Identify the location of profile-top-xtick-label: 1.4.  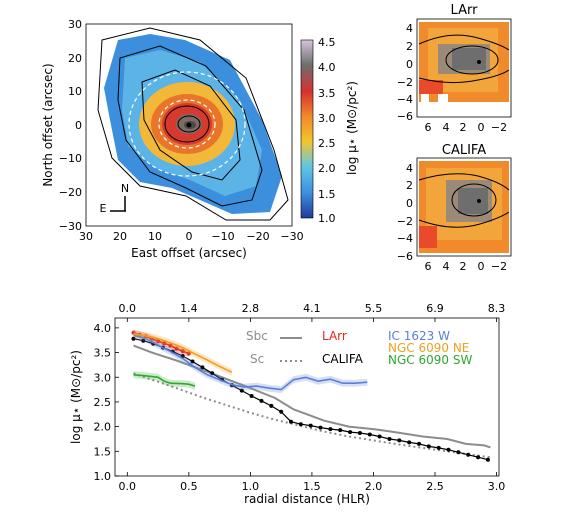
(189, 308).